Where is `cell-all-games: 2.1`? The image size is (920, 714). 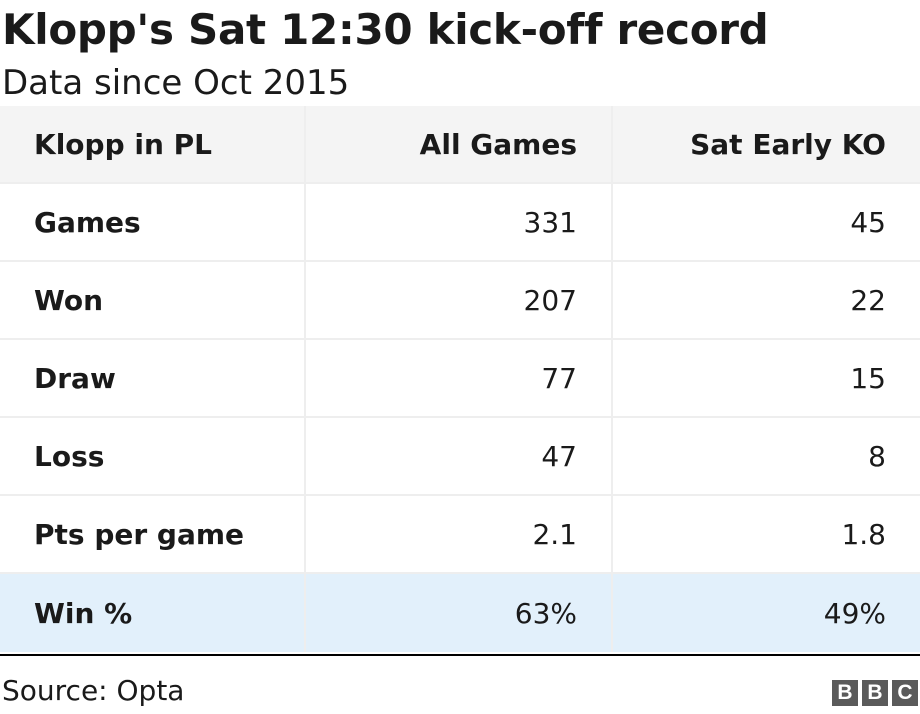 cell-all-games: 2.1 is located at coordinates (459, 534).